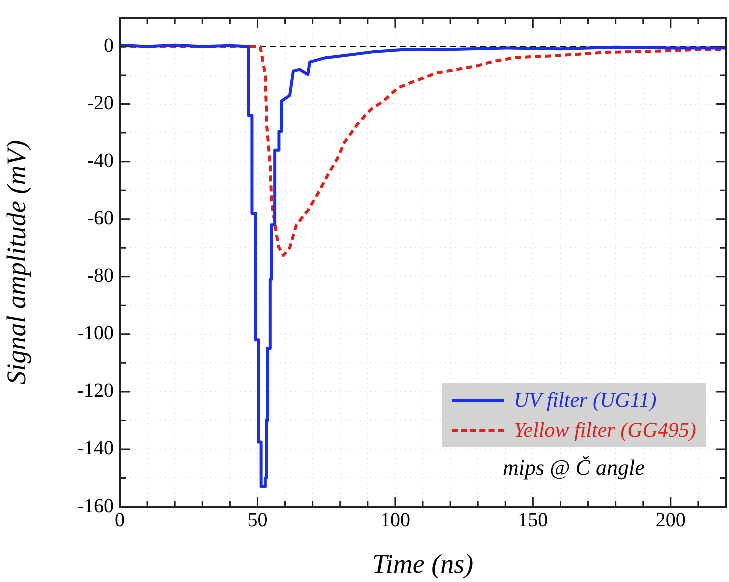  I want to click on y-tick-label: 0, so click(109, 46).